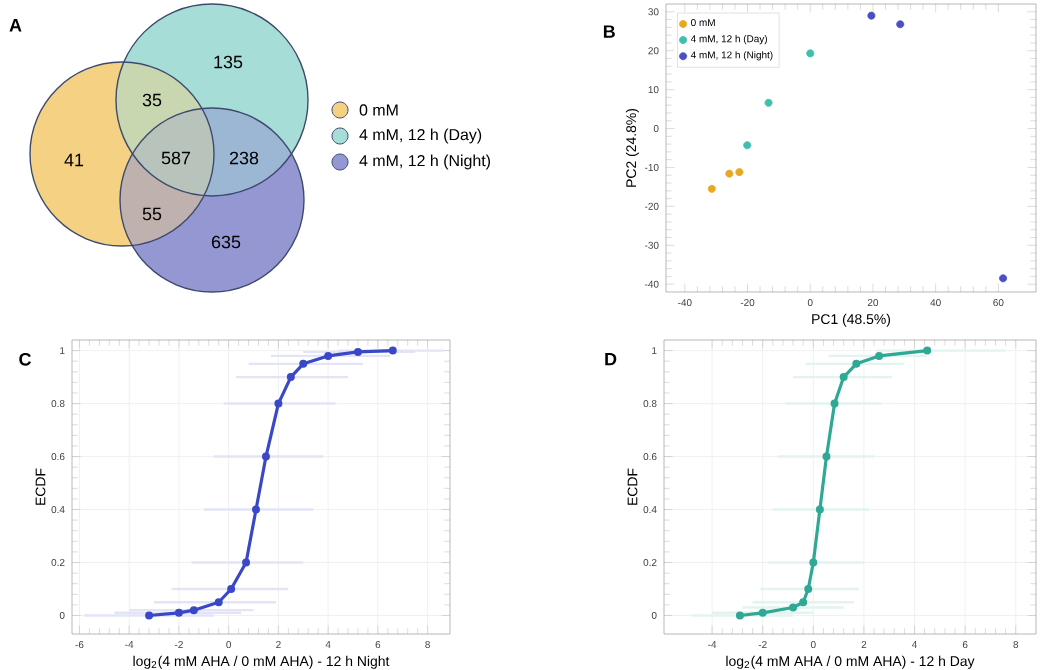  What do you see at coordinates (74, 160) in the screenshot?
I see `text: 41` at bounding box center [74, 160].